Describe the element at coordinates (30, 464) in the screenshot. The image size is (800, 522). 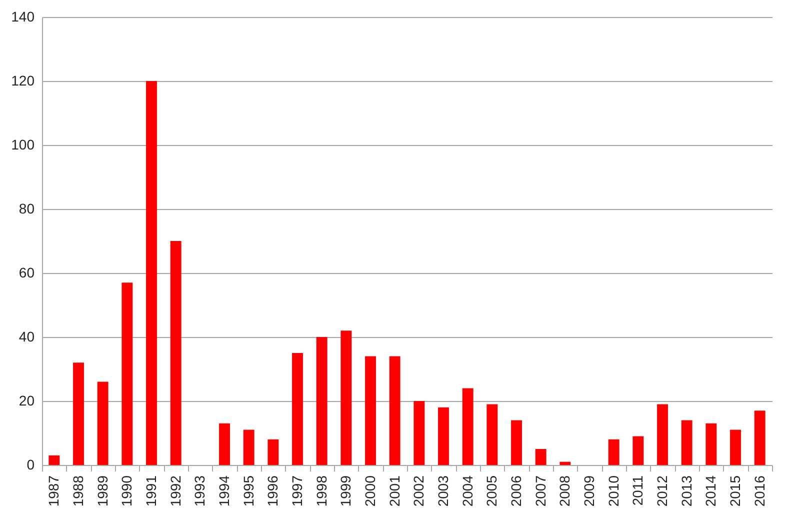
I see `y-tick-label: 0` at that location.